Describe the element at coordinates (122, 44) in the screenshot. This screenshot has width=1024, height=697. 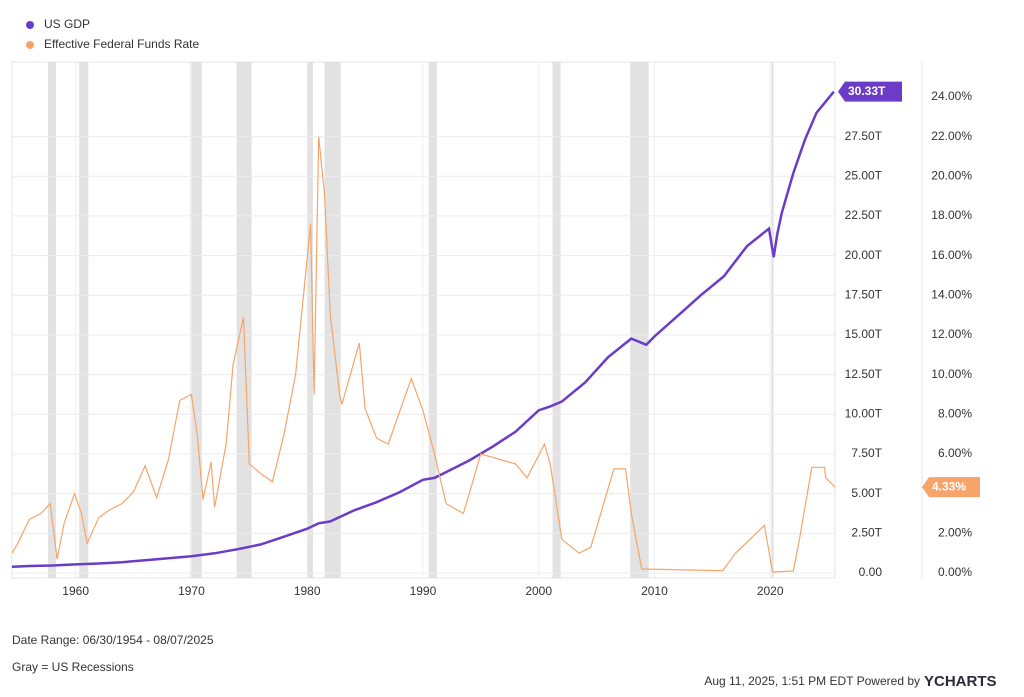
I see `legend-label: Effective Federal Funds Rate` at that location.